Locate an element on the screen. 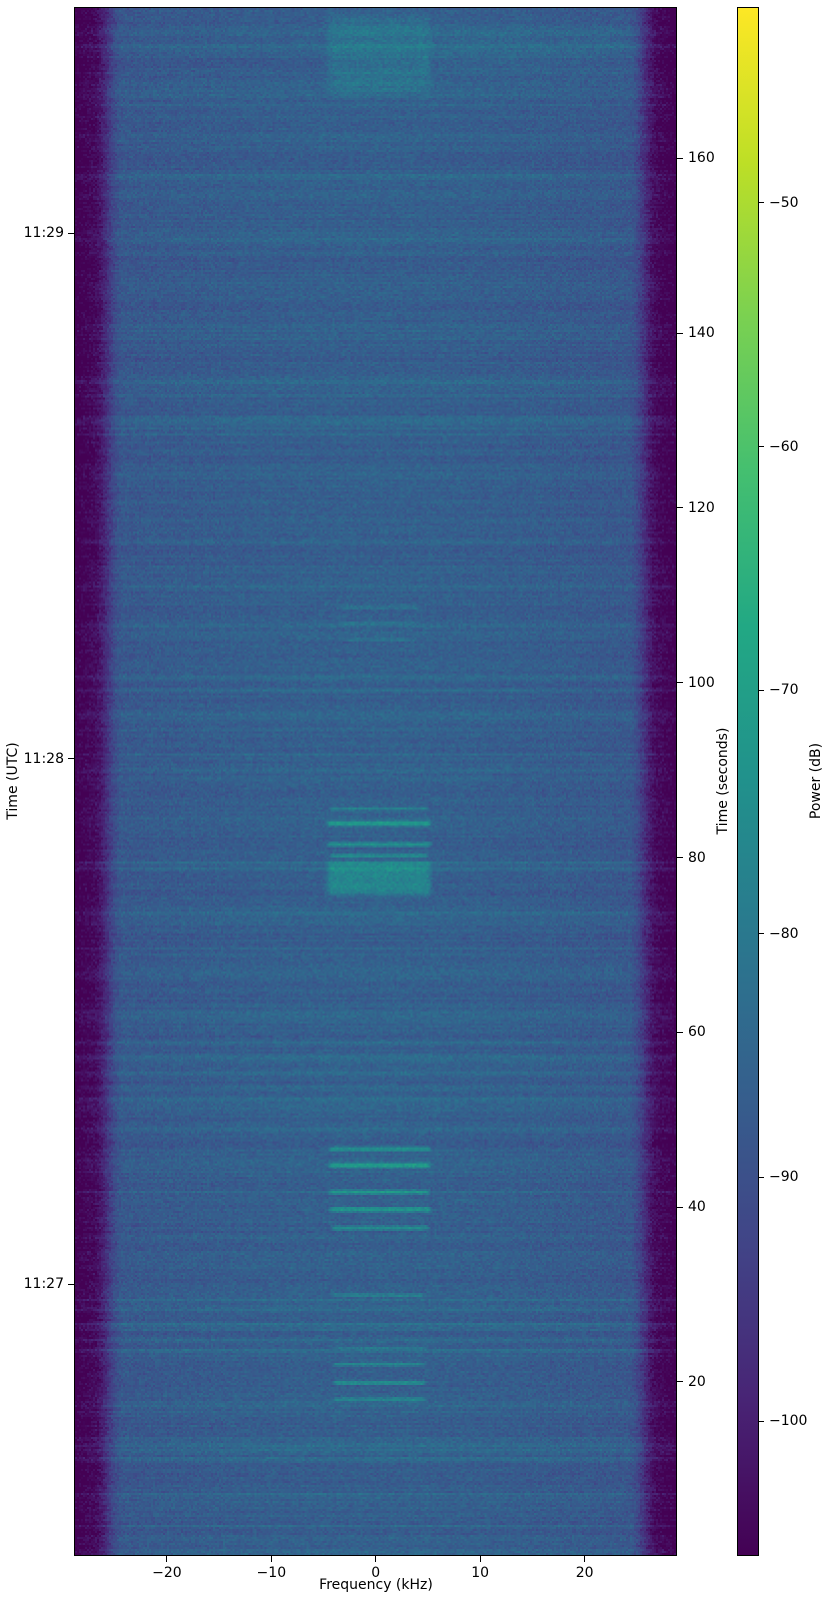  colorbar-tick-label: −90 is located at coordinates (784, 1177).